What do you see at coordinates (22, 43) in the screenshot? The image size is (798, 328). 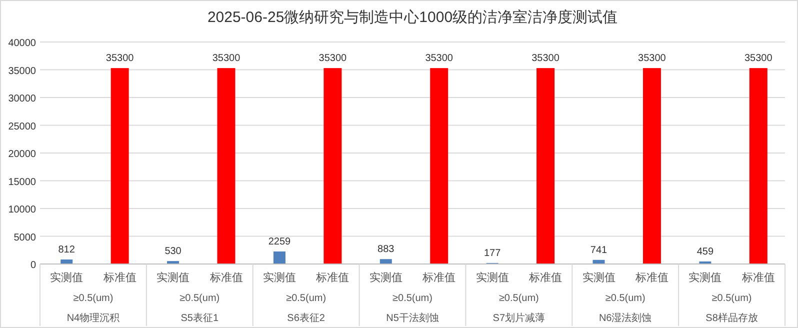 I see `y-tick-label: 40000` at bounding box center [22, 43].